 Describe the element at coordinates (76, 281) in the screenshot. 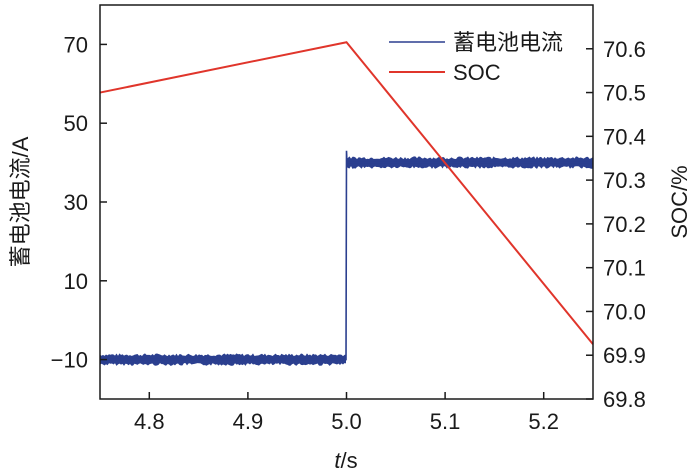

I see `y-left-tick-label: 10` at that location.